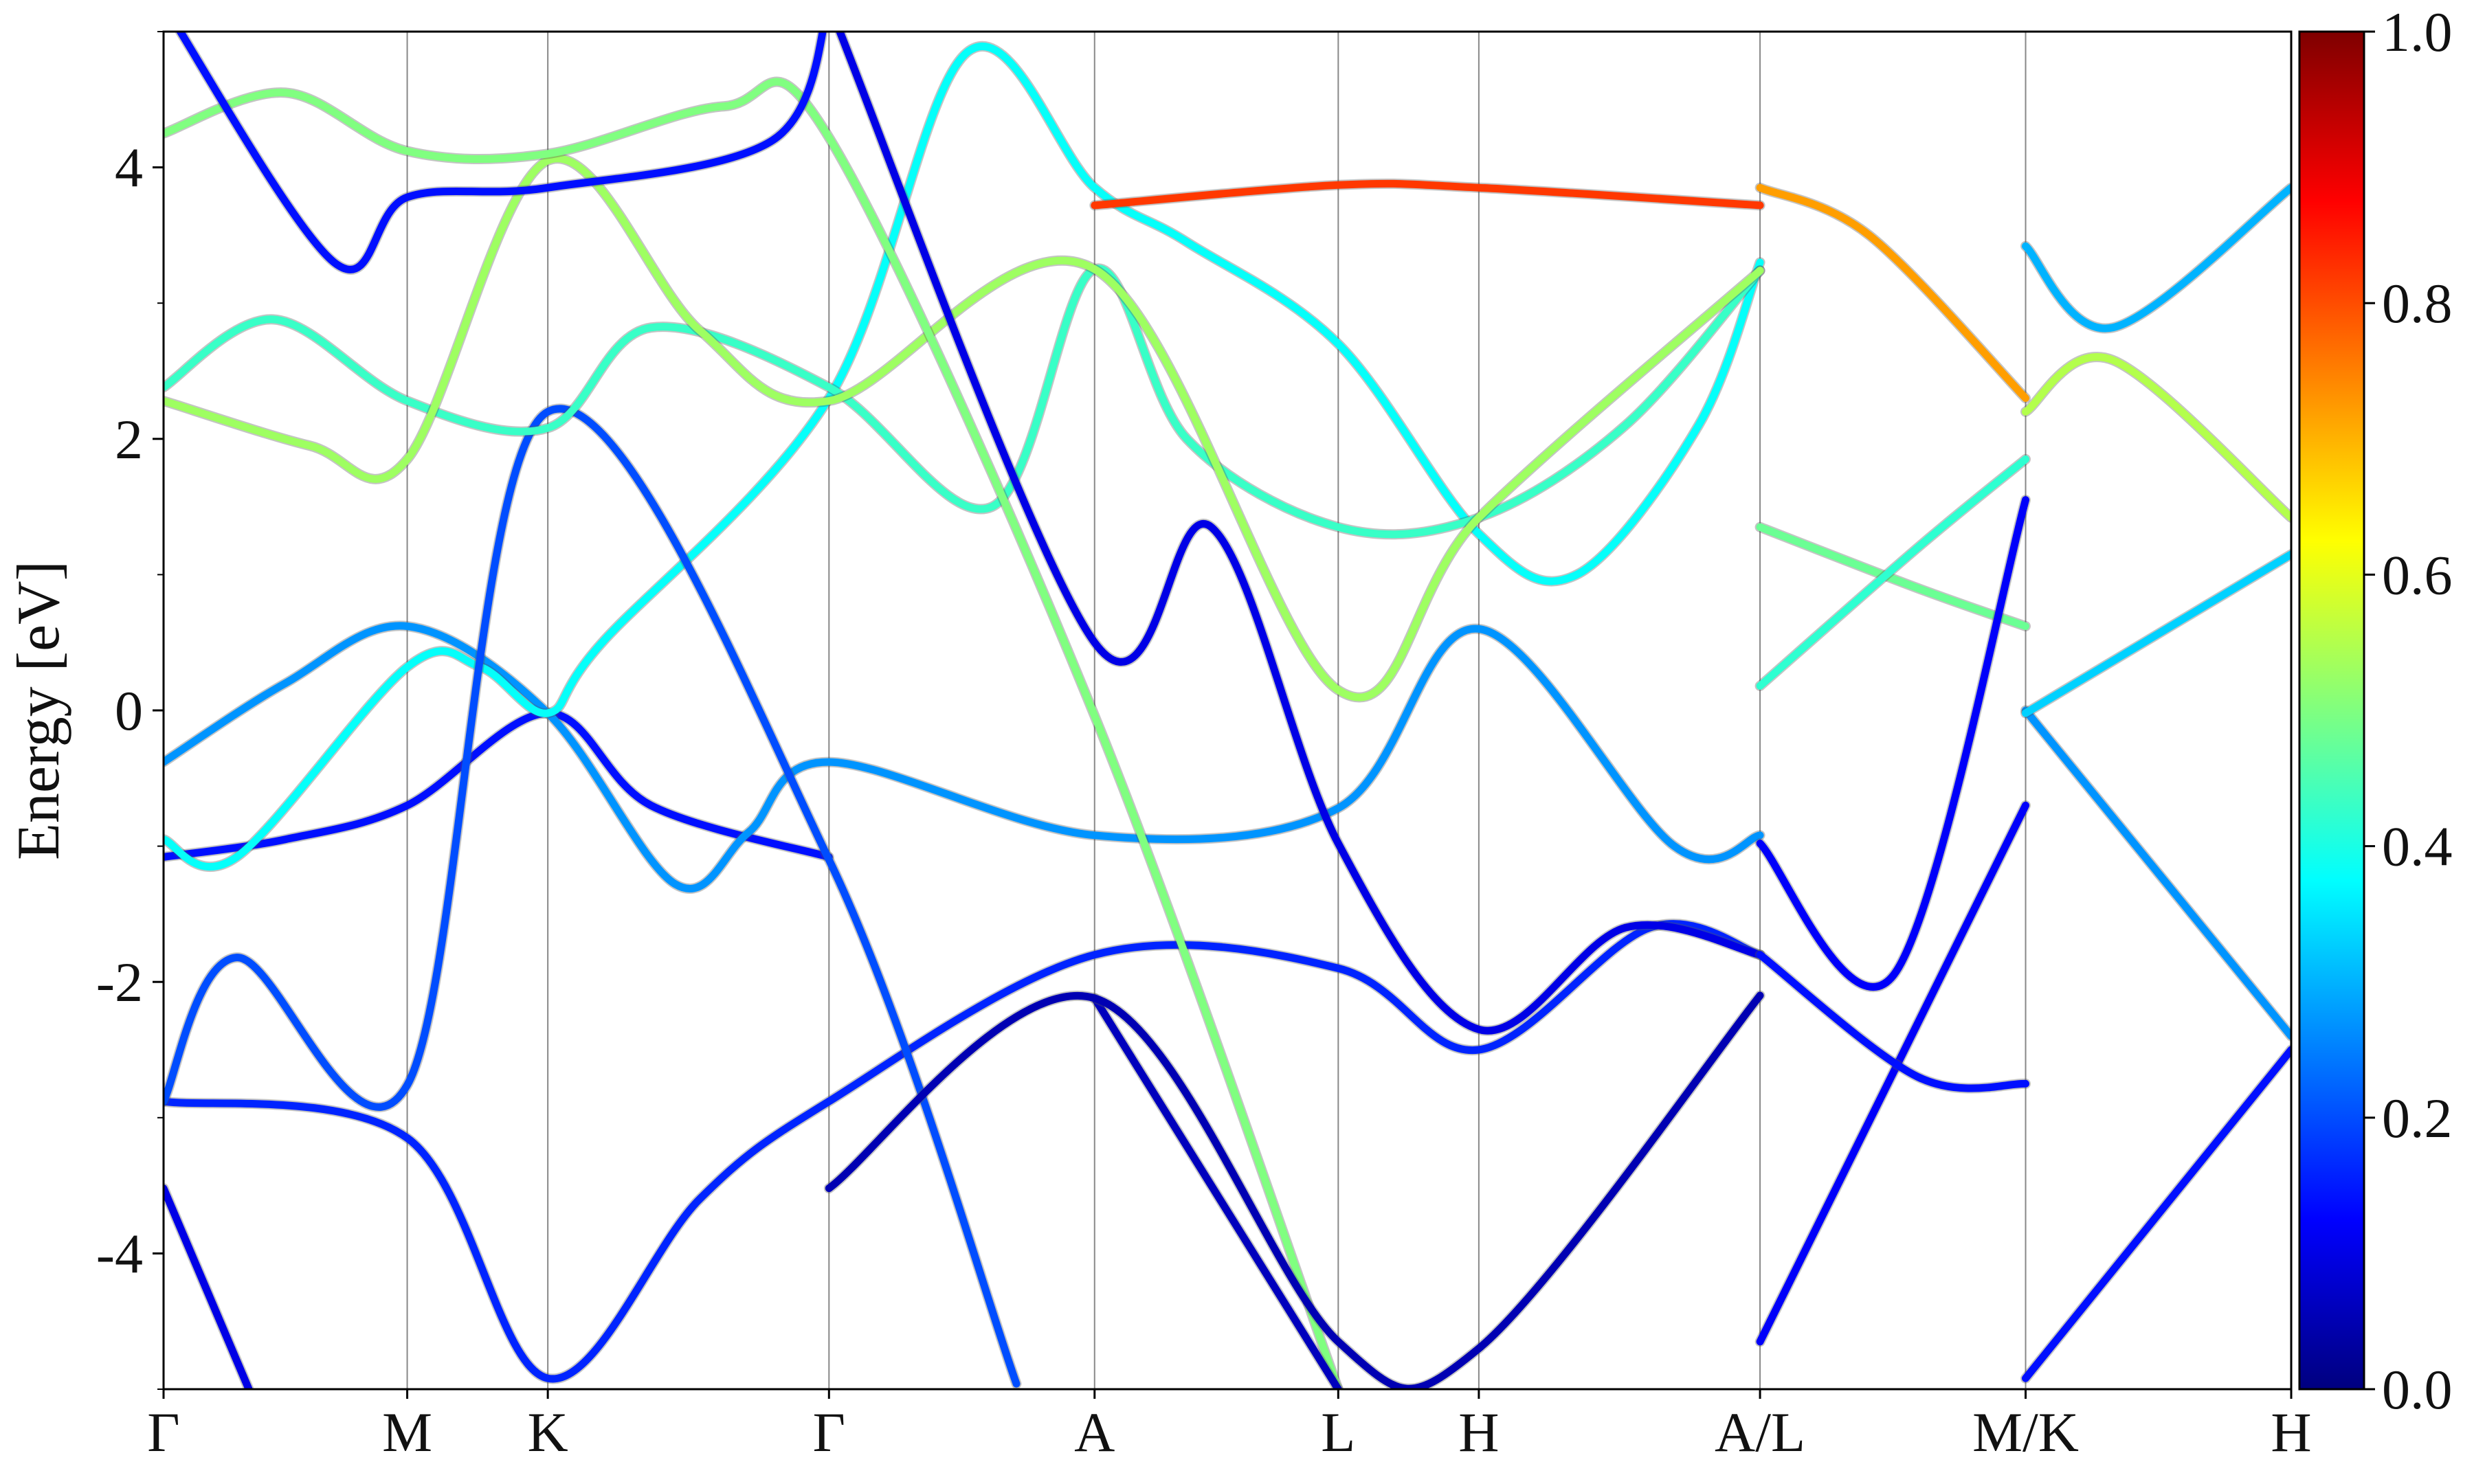 The image size is (2474, 1484). I want to click on y-axis: -4 -2 0 2 4, so click(130, 710).